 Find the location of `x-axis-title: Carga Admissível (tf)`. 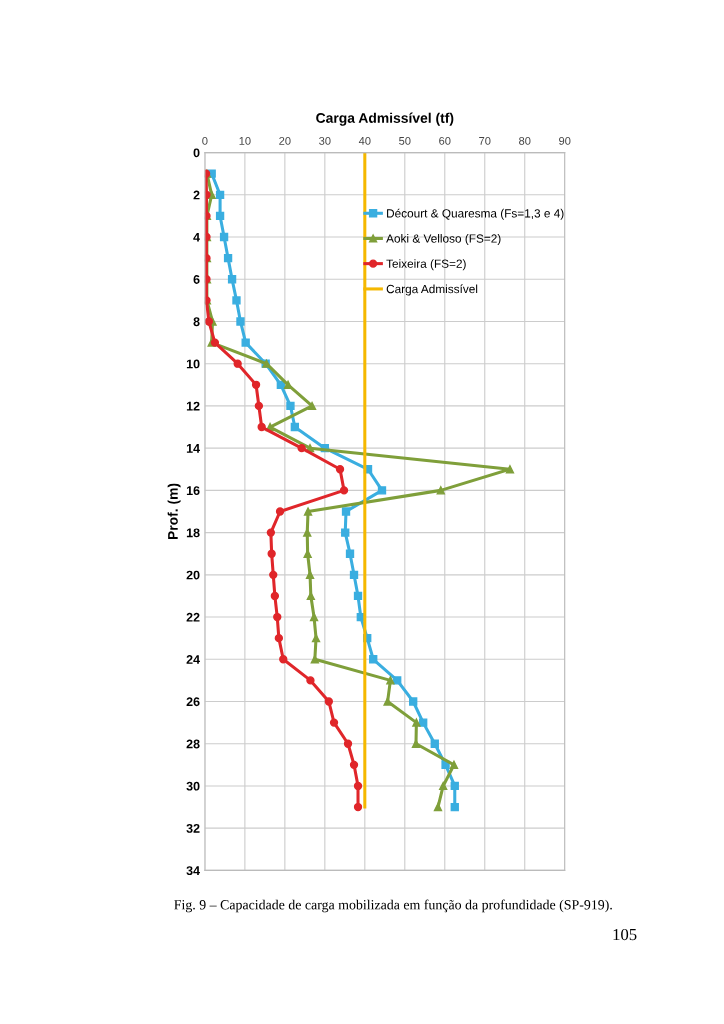

x-axis-title: Carga Admissível (tf) is located at coordinates (385, 119).